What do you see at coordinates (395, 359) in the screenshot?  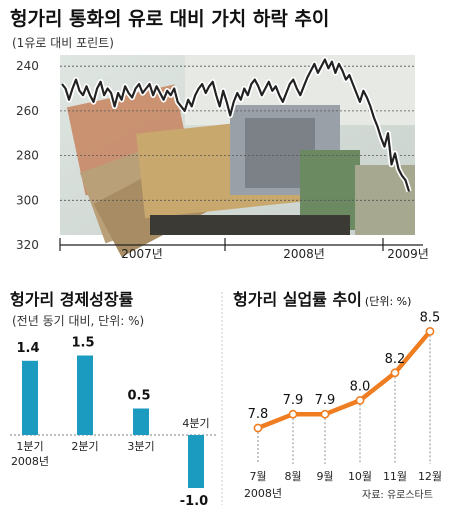 I see `unemp-value-label: 8.2` at bounding box center [395, 359].